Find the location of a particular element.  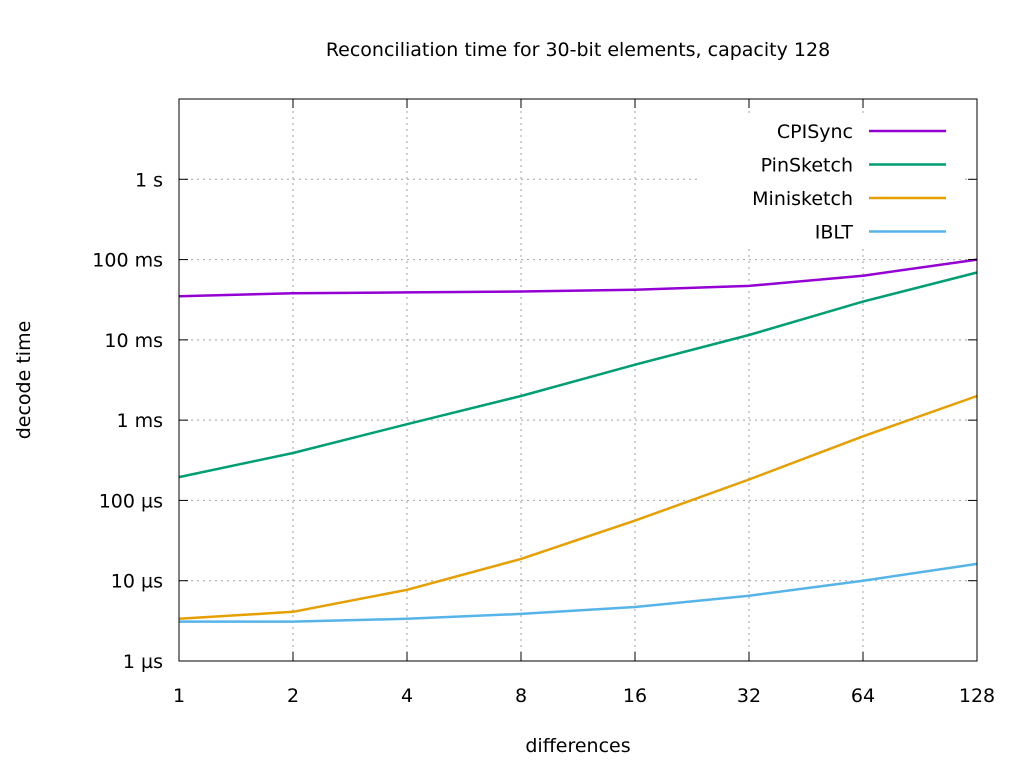

y-axis-label: decode time is located at coordinates (24, 380).